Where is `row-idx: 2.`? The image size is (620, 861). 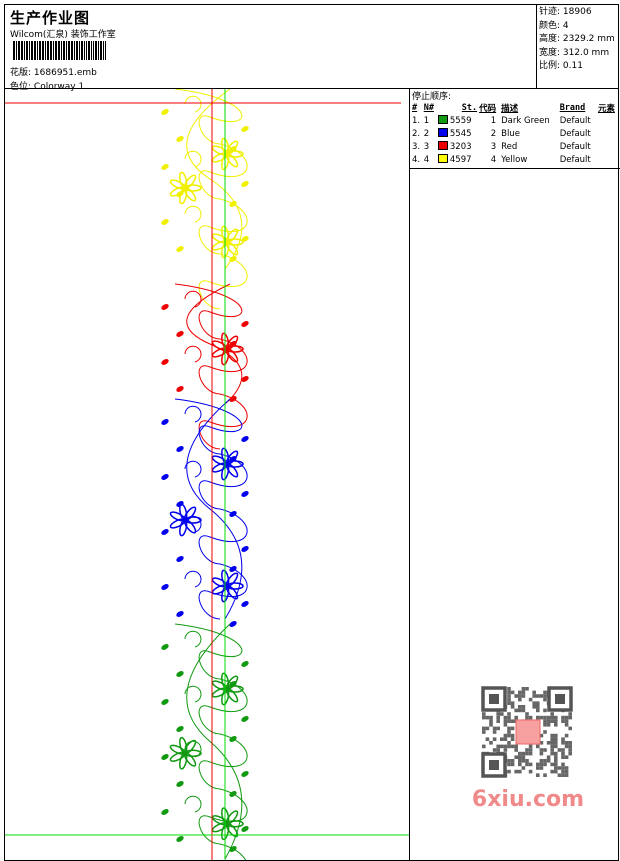 row-idx: 2. is located at coordinates (416, 133).